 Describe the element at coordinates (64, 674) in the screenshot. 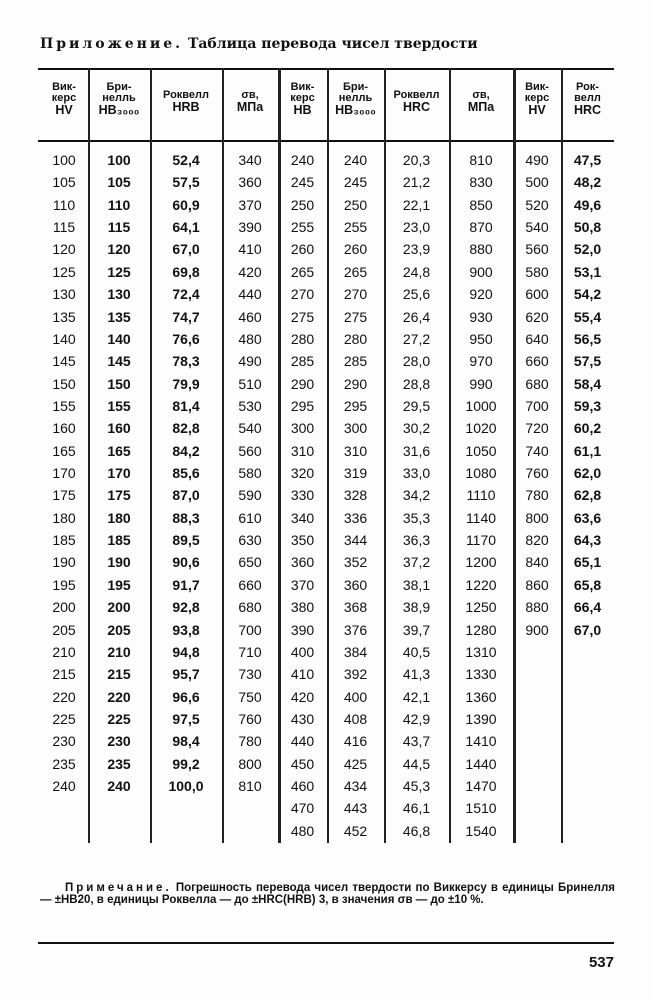

I see `table-cell: 215` at that location.